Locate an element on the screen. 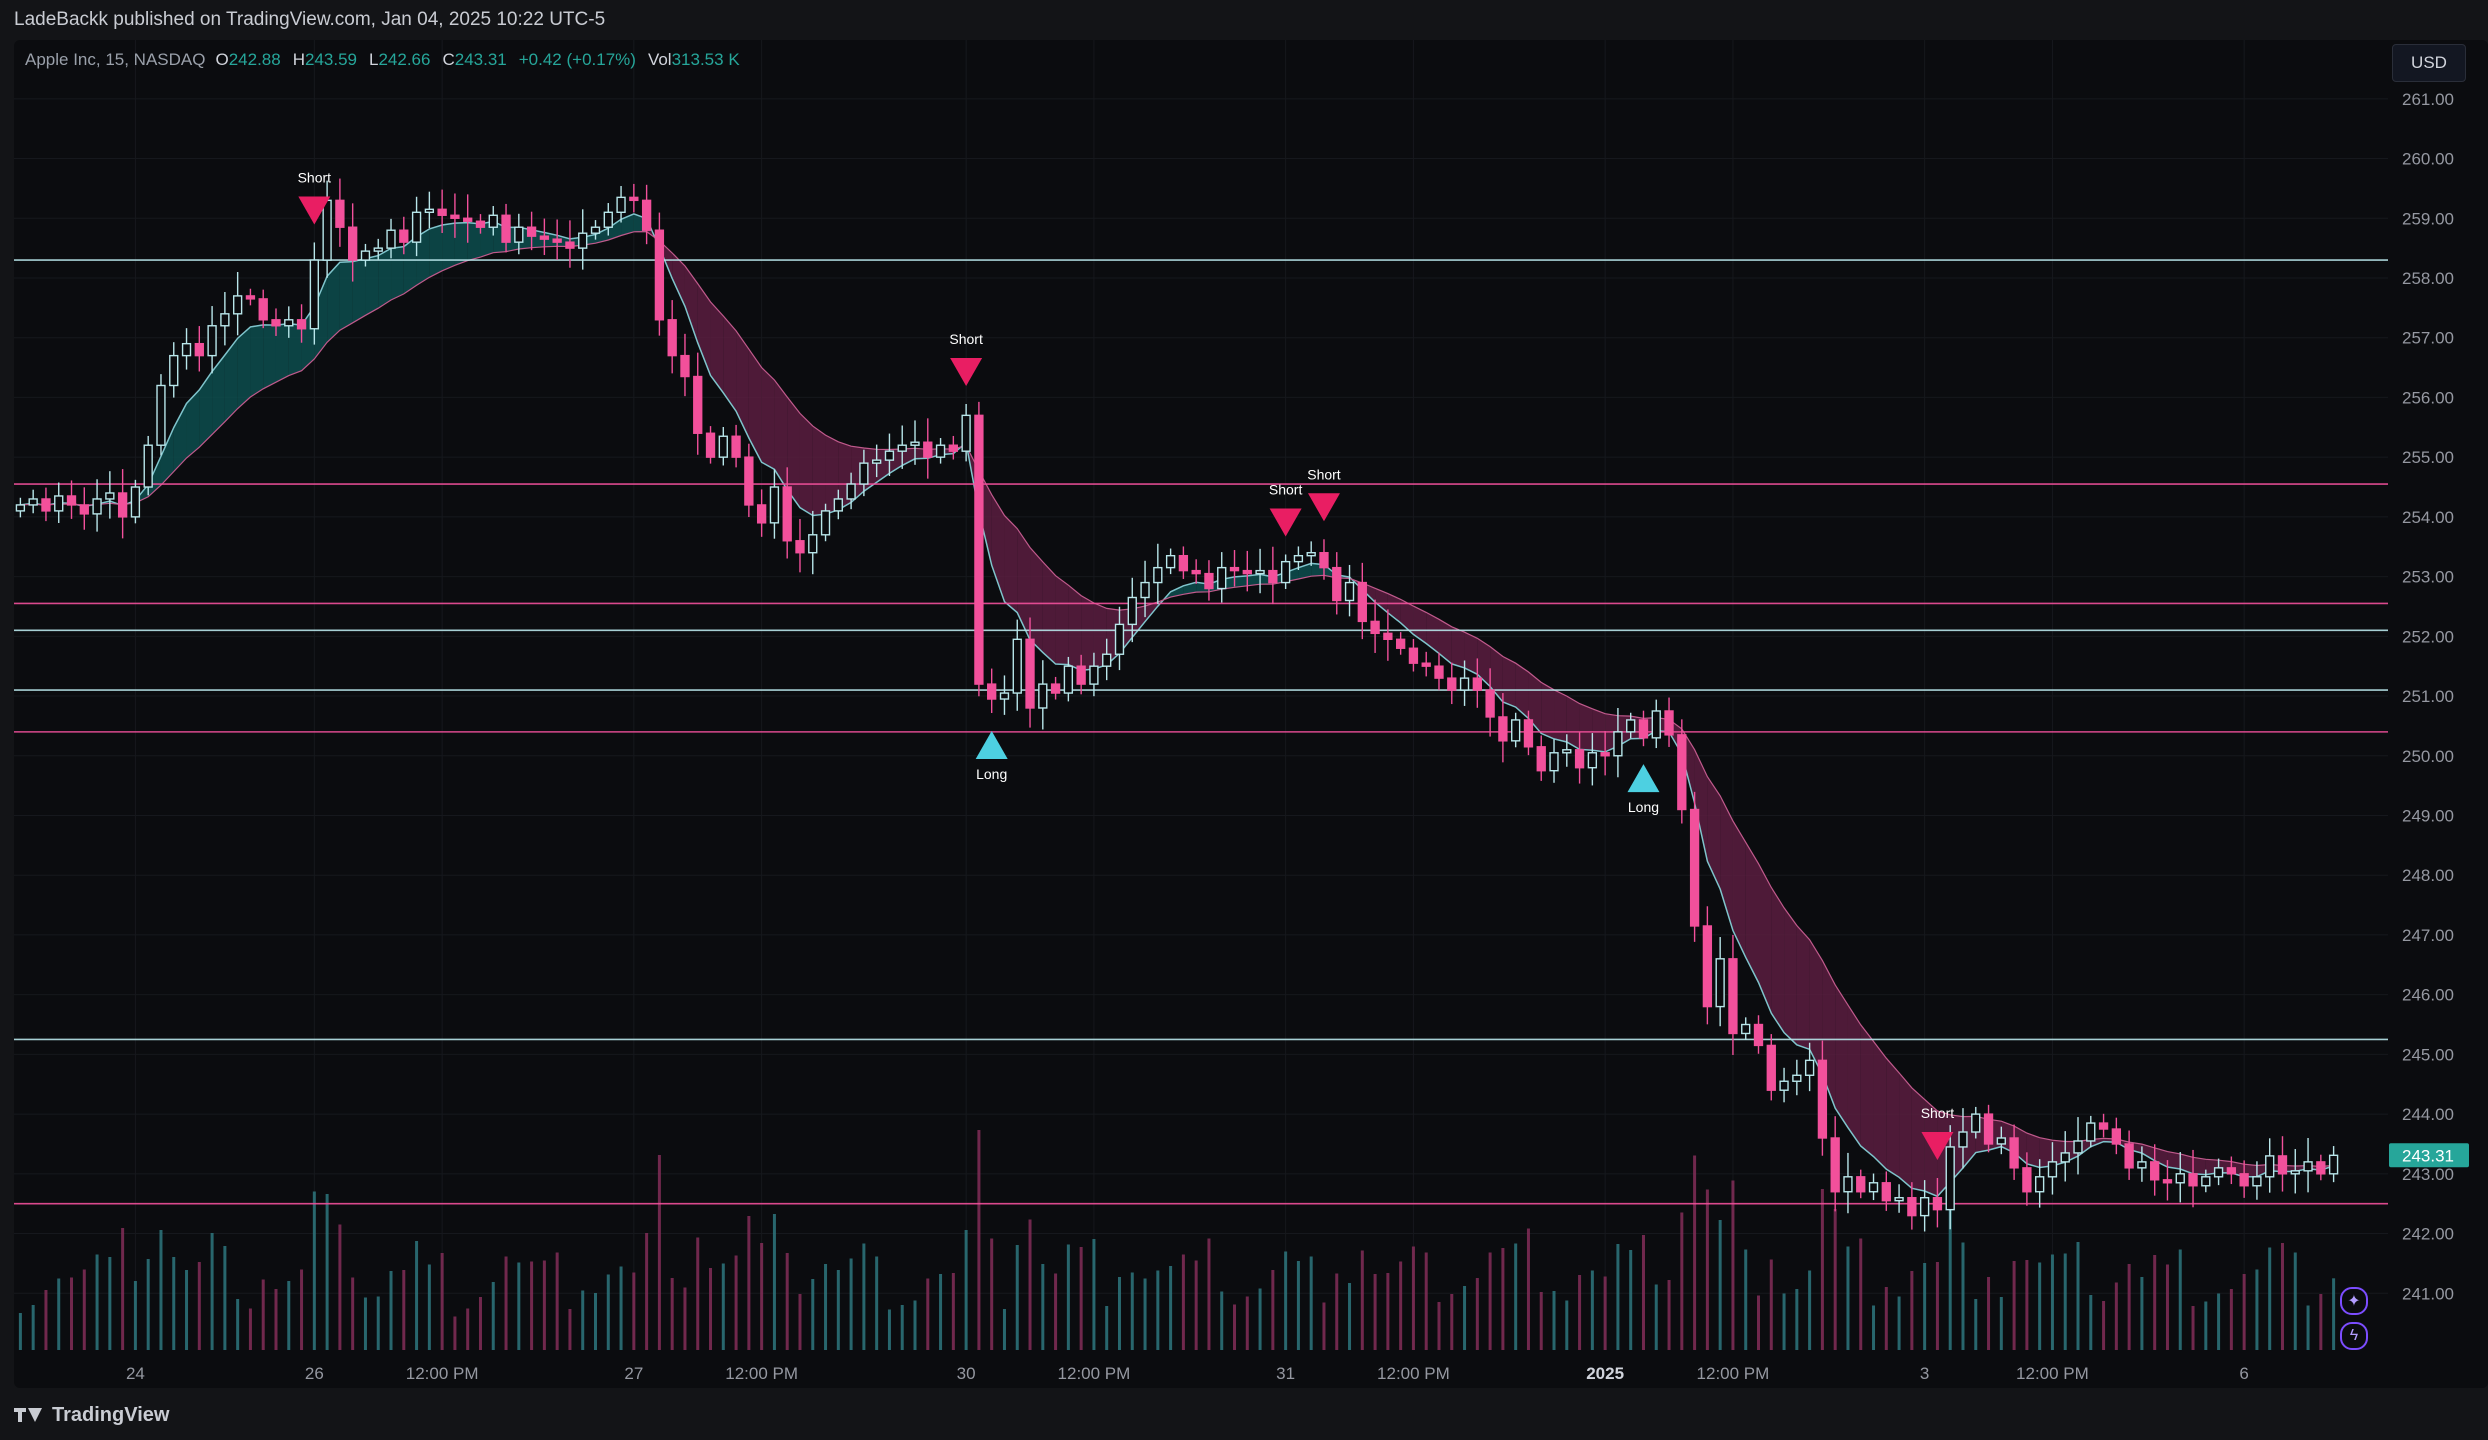 The width and height of the screenshot is (2488, 1440). currency-button: USD is located at coordinates (2429, 63).